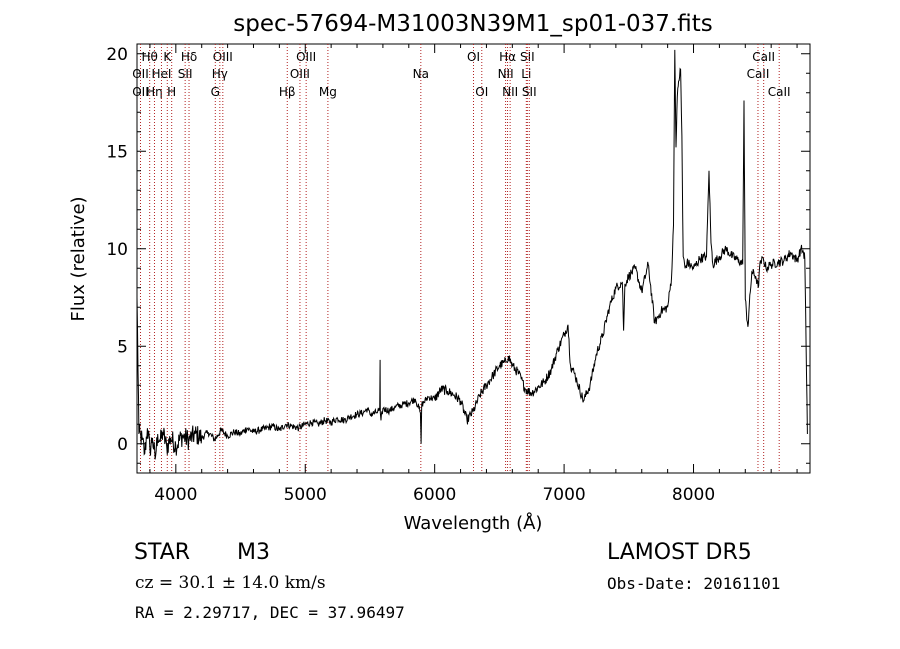 The image size is (900, 649). I want to click on observation-date: Obs-Date: 20161101, so click(694, 583).